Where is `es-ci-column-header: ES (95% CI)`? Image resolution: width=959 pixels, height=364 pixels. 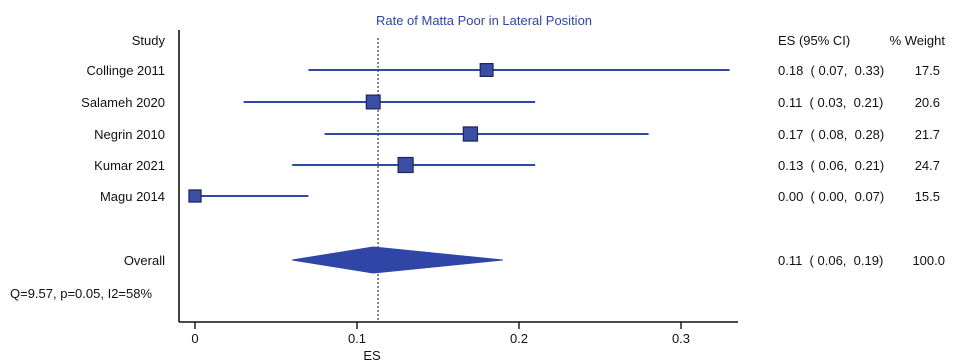
es-ci-column-header: ES (95% CI) is located at coordinates (814, 40).